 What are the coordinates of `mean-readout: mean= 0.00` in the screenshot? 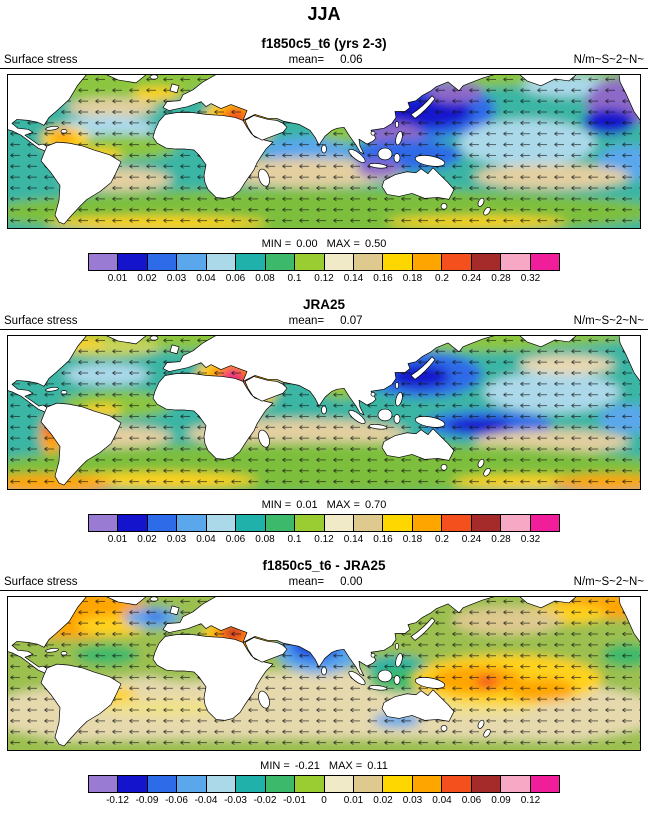 It's located at (326, 582).